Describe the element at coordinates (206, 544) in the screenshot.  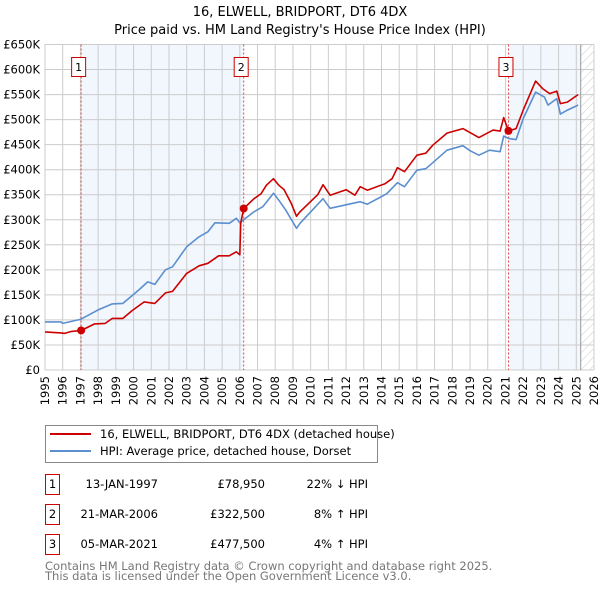
I see `table-row: 3 05-MAR-2021 £477,500 4% ↑ HPI` at that location.